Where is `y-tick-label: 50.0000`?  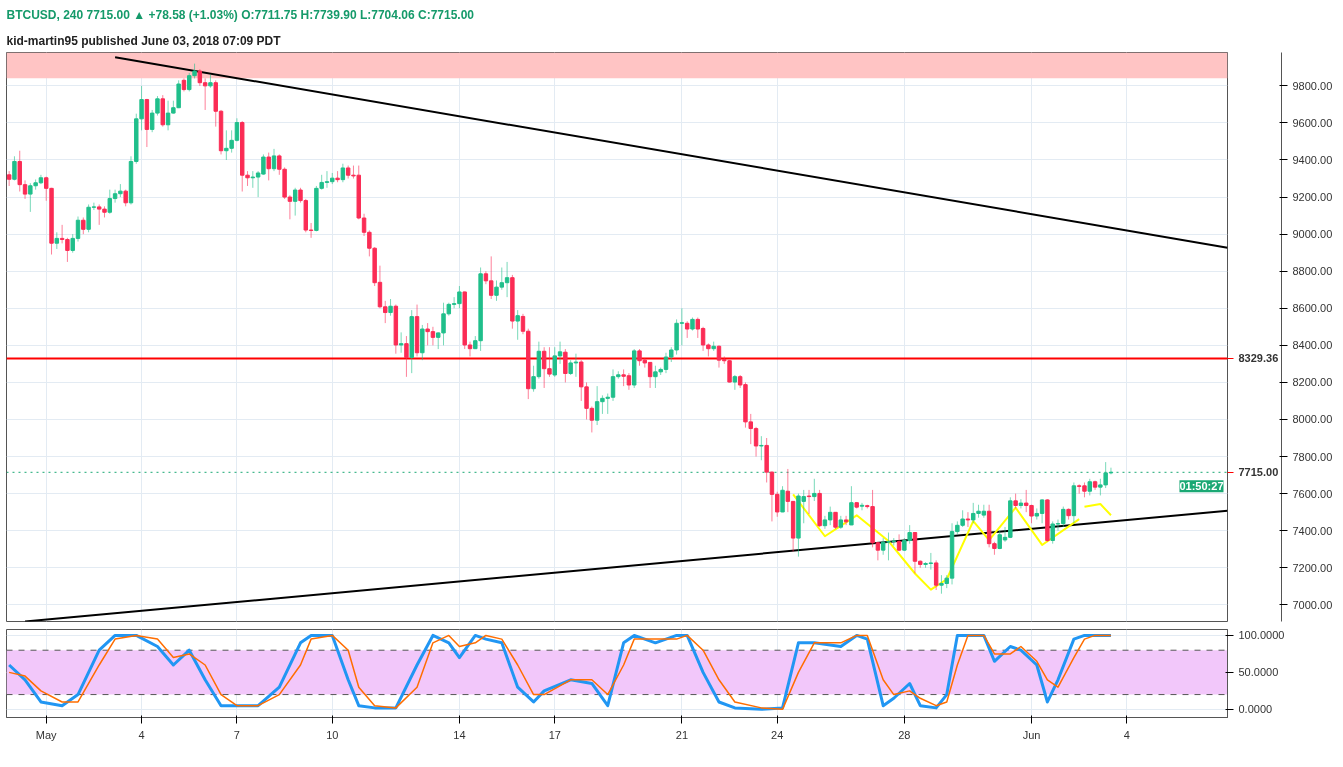
y-tick-label: 50.0000 is located at coordinates (1258, 672).